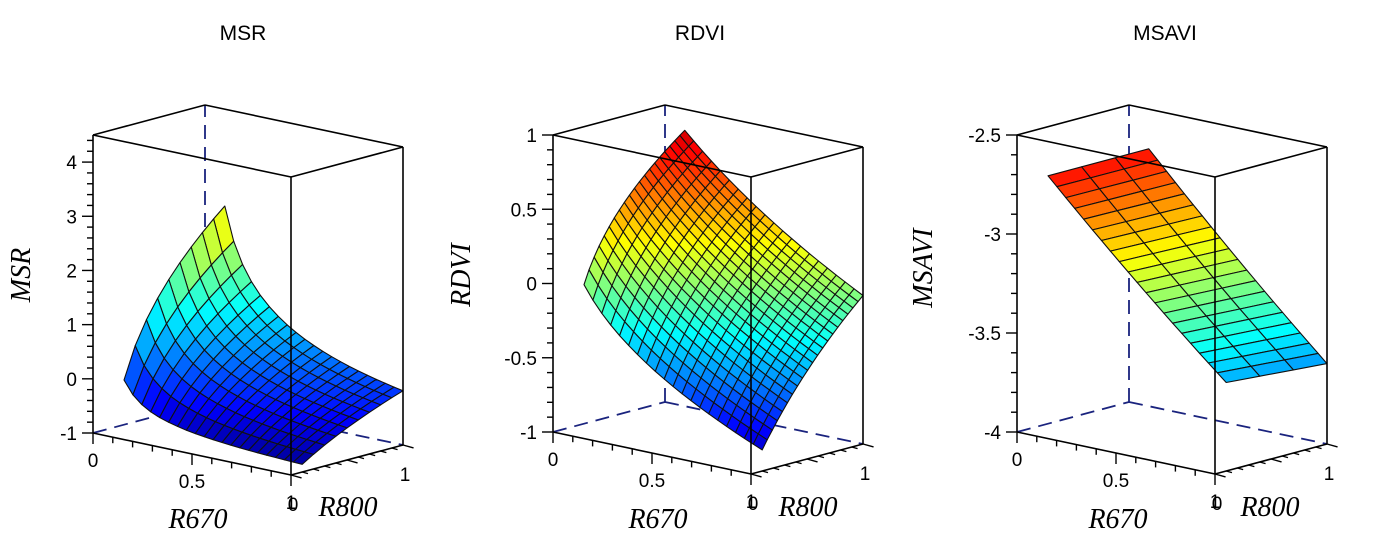 The image size is (1386, 556). I want to click on z-tick-label: -3.5, so click(984, 334).